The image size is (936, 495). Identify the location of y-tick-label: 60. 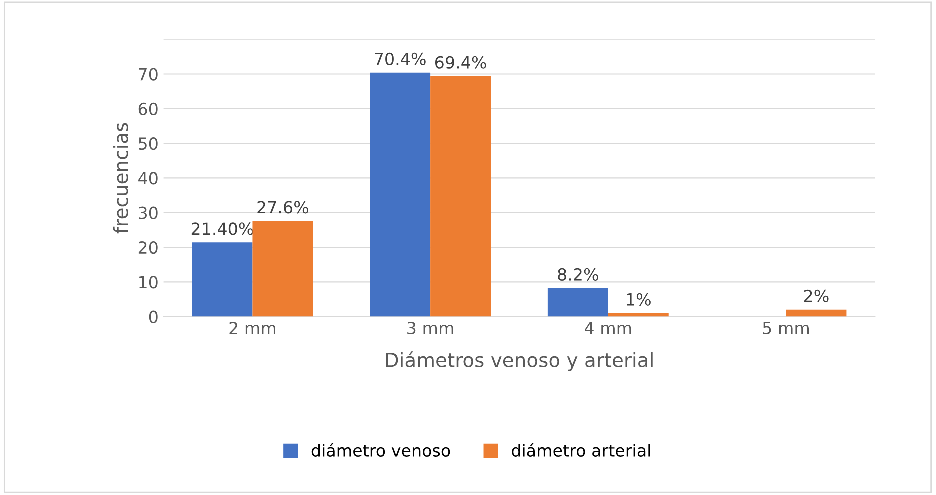
(148, 109).